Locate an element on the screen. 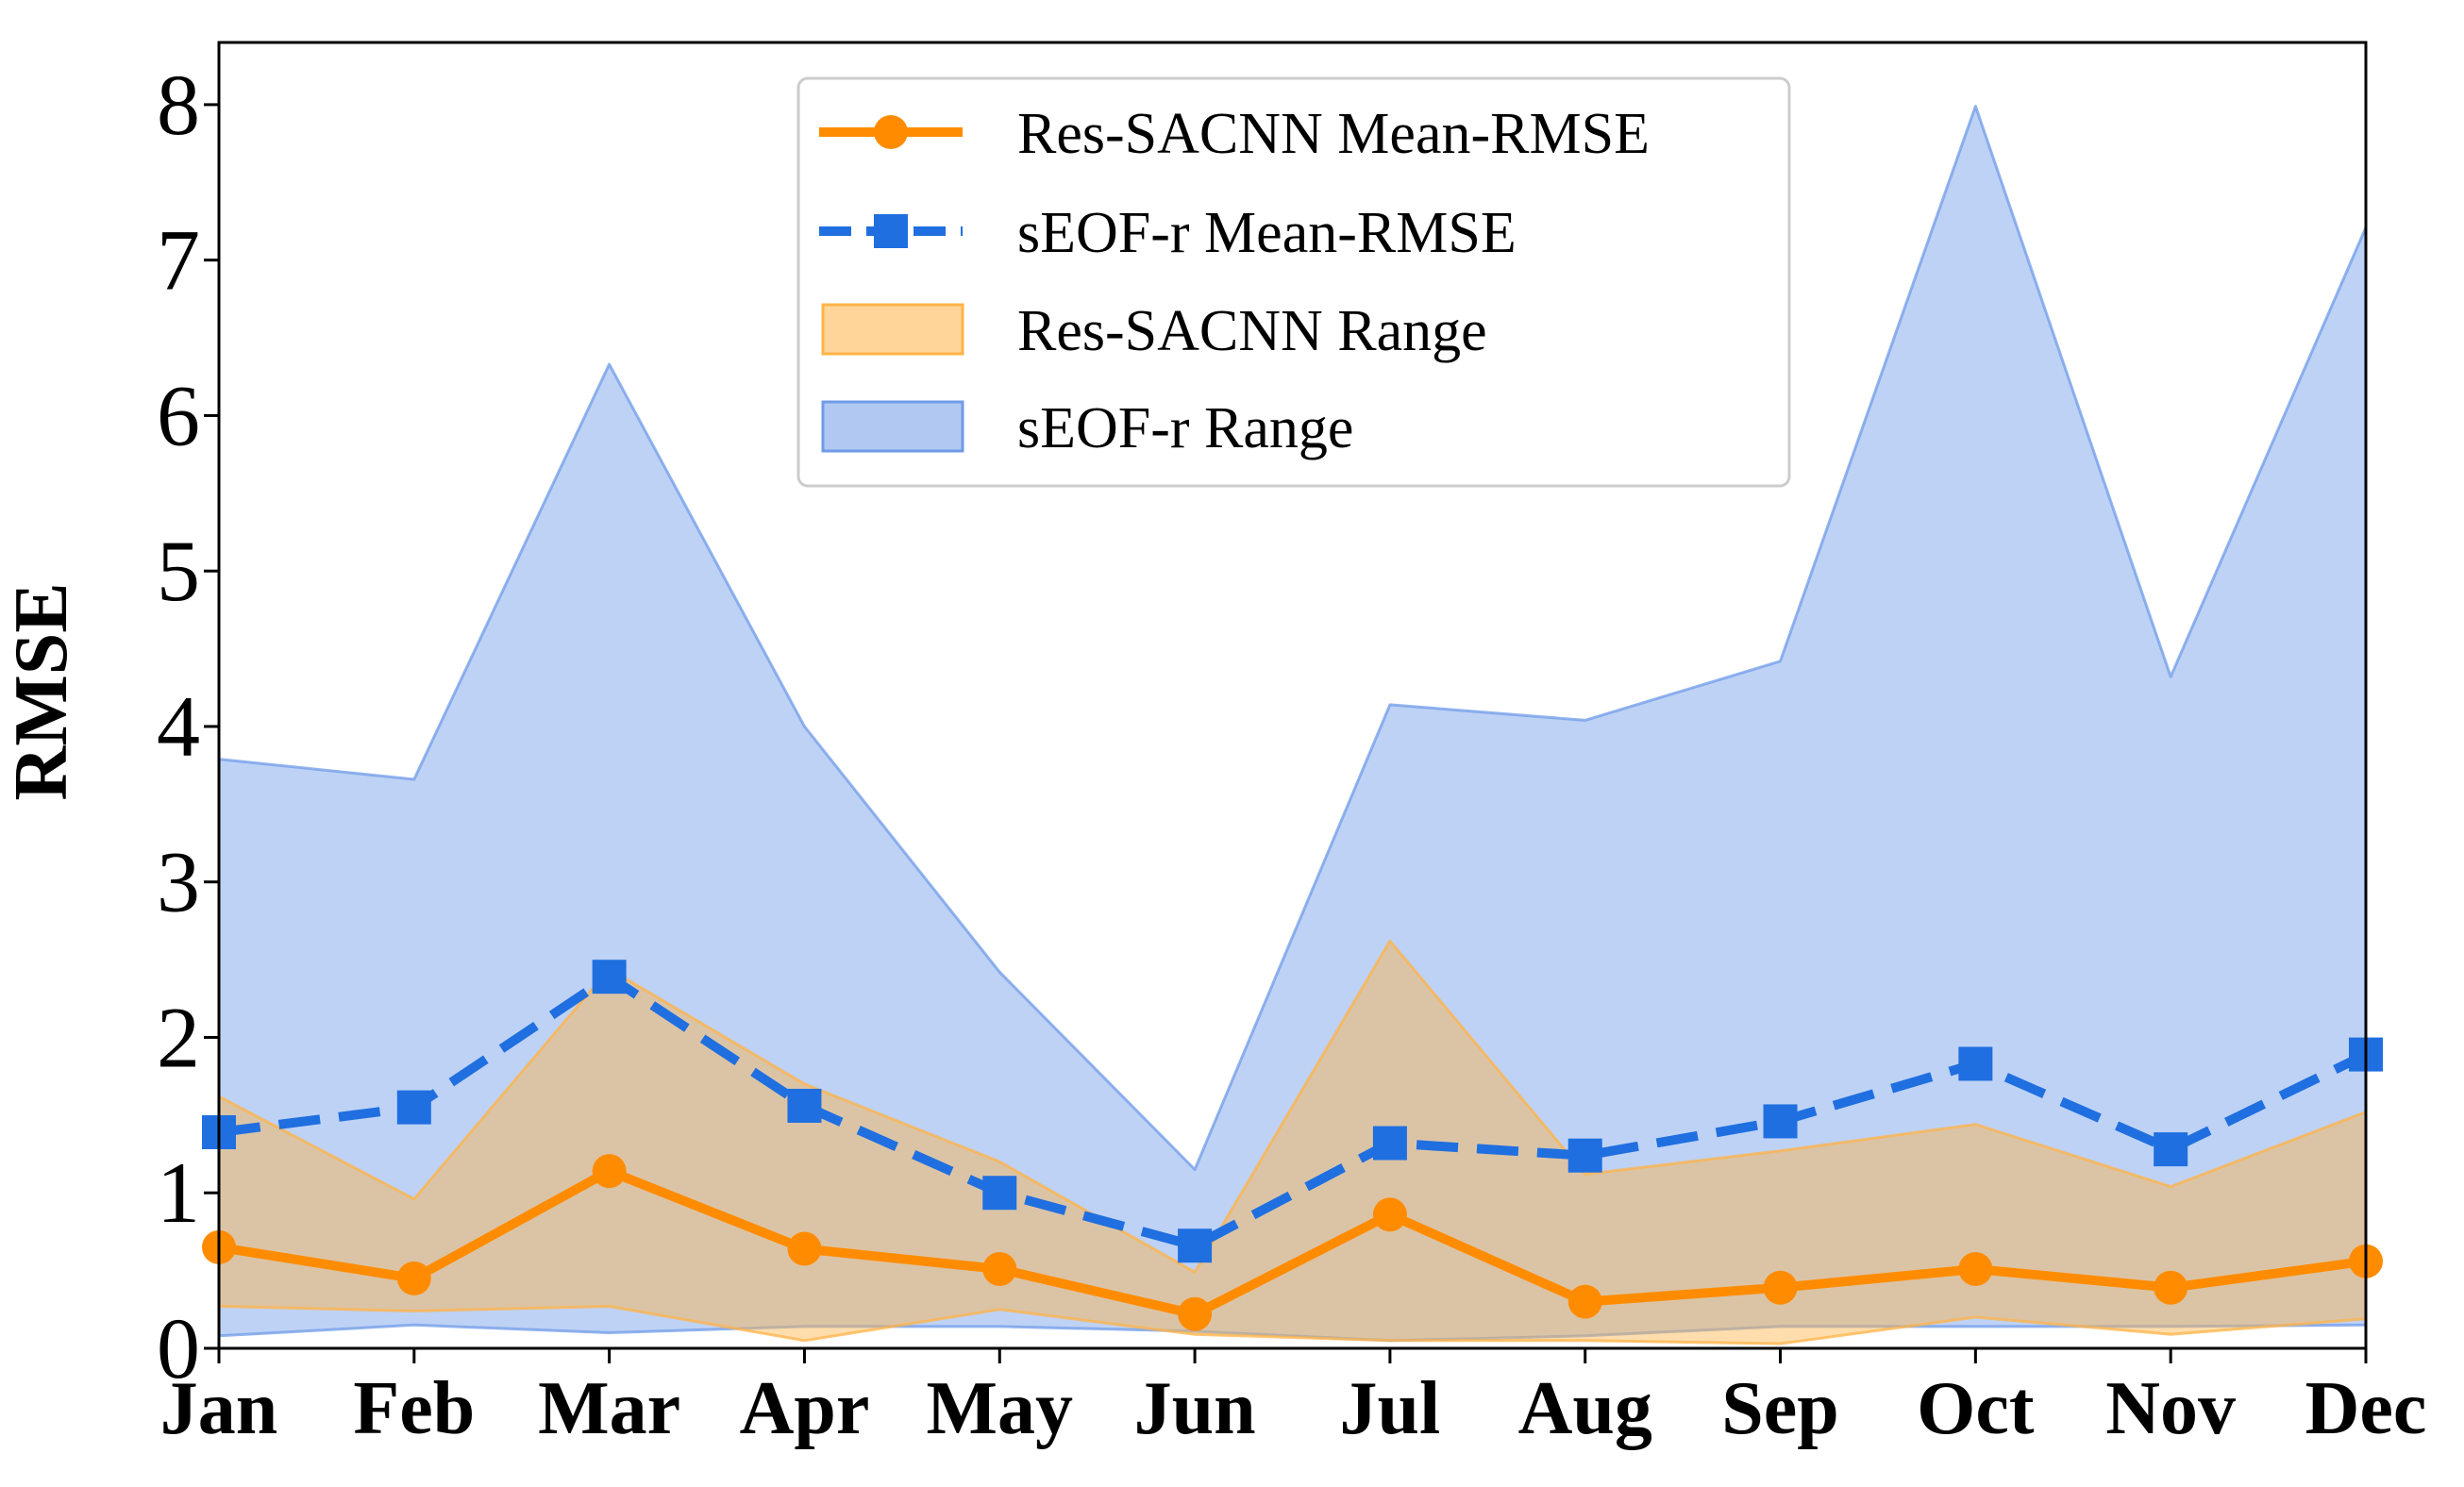 Image resolution: width=2464 pixels, height=1487 pixels. res-sacnn-mean-rmse-point-oct is located at coordinates (1975, 1269).